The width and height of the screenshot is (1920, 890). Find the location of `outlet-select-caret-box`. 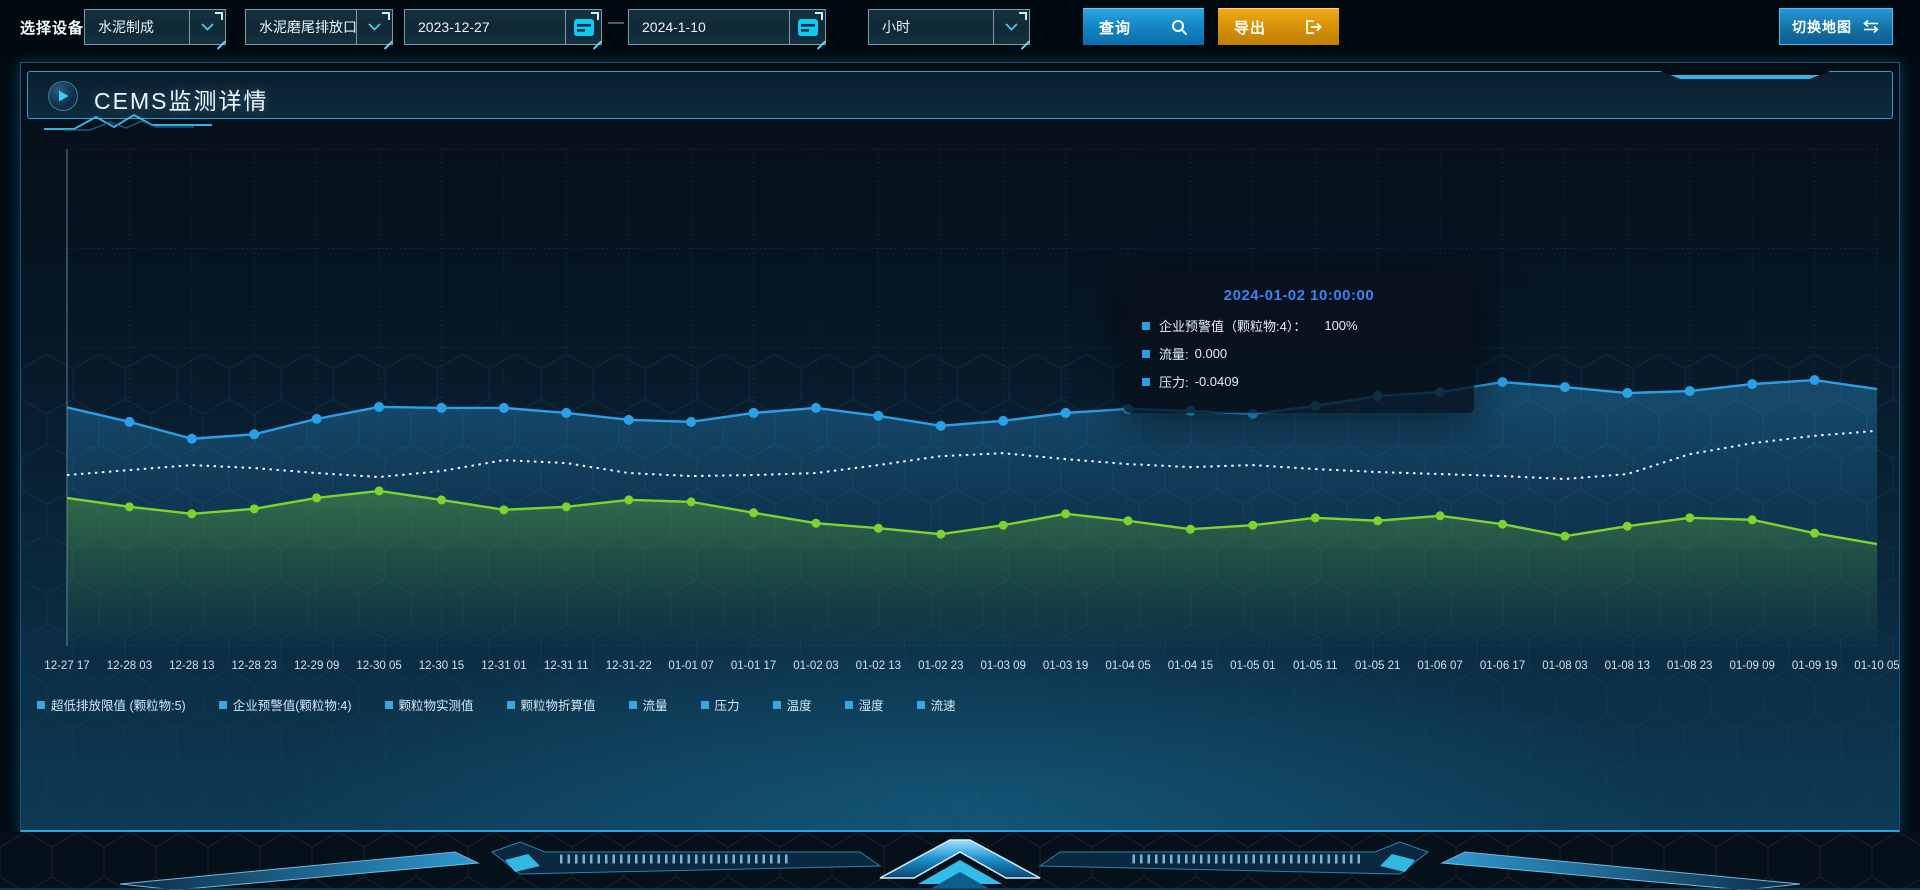

outlet-select-caret-box is located at coordinates (374, 27).